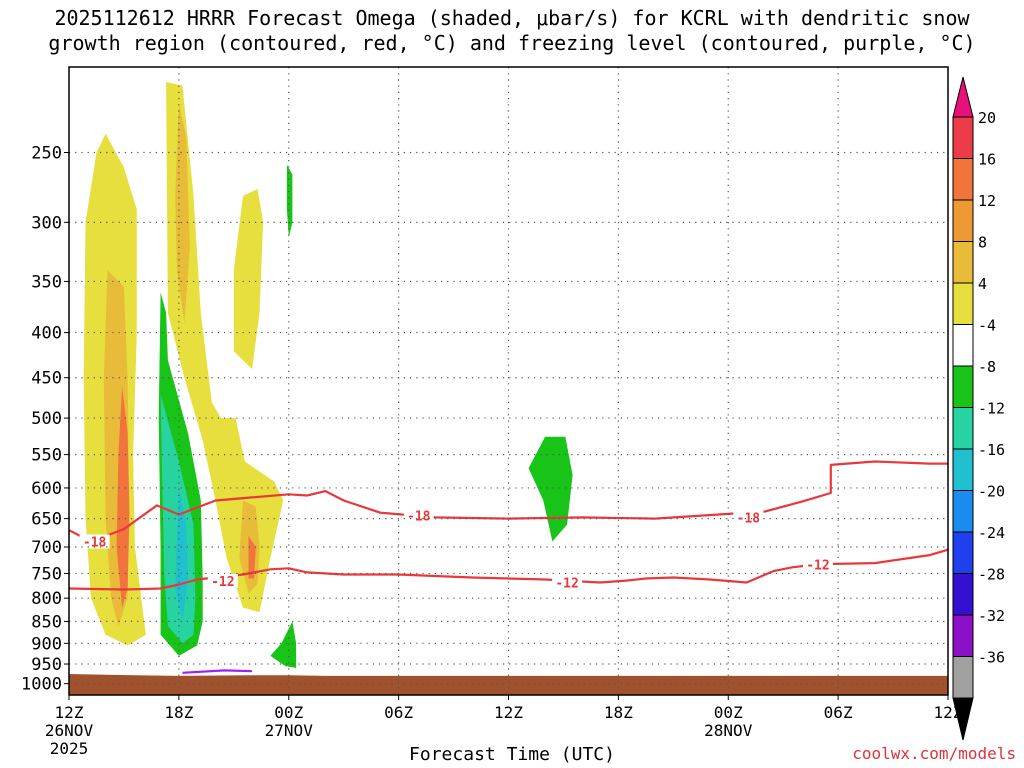  What do you see at coordinates (987, 118) in the screenshot?
I see `colorbar-label: 20` at bounding box center [987, 118].